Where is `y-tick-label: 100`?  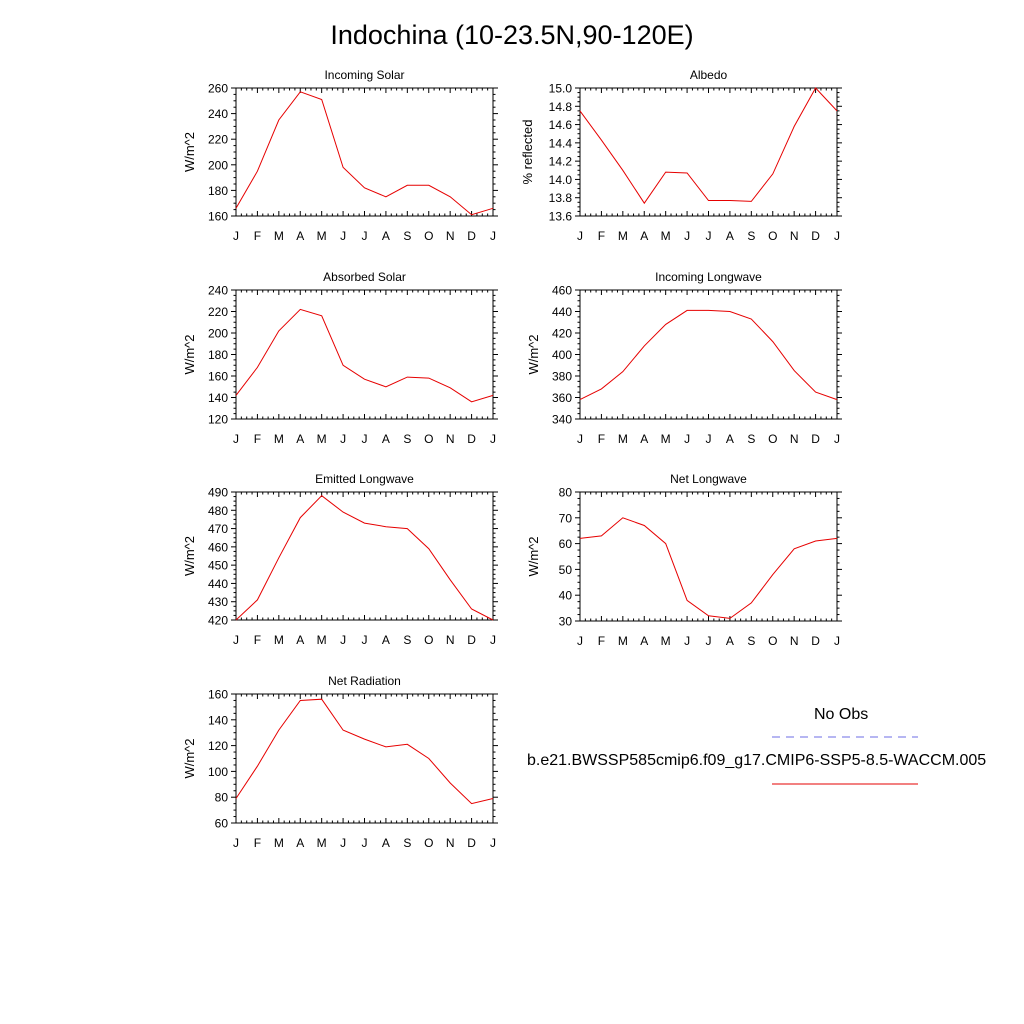
y-tick-label: 100 is located at coordinates (218, 772).